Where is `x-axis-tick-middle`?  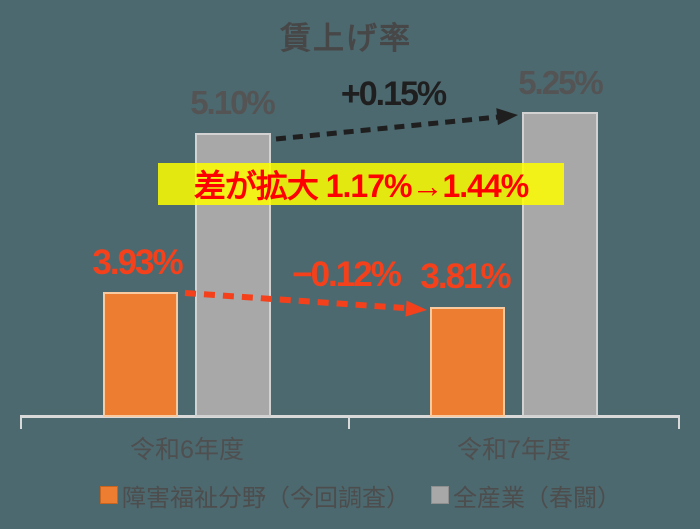 x-axis-tick-middle is located at coordinates (349, 422).